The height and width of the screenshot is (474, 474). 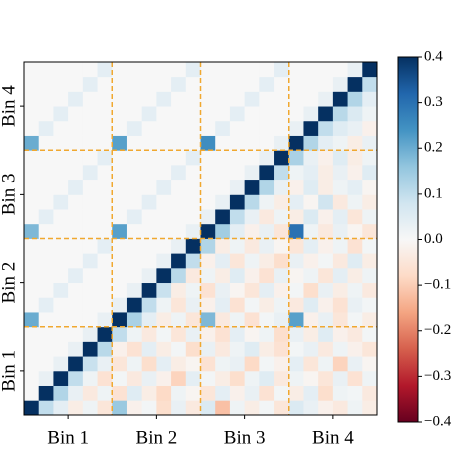 I want to click on y-tick-label: Bin 2, so click(x=9, y=283).